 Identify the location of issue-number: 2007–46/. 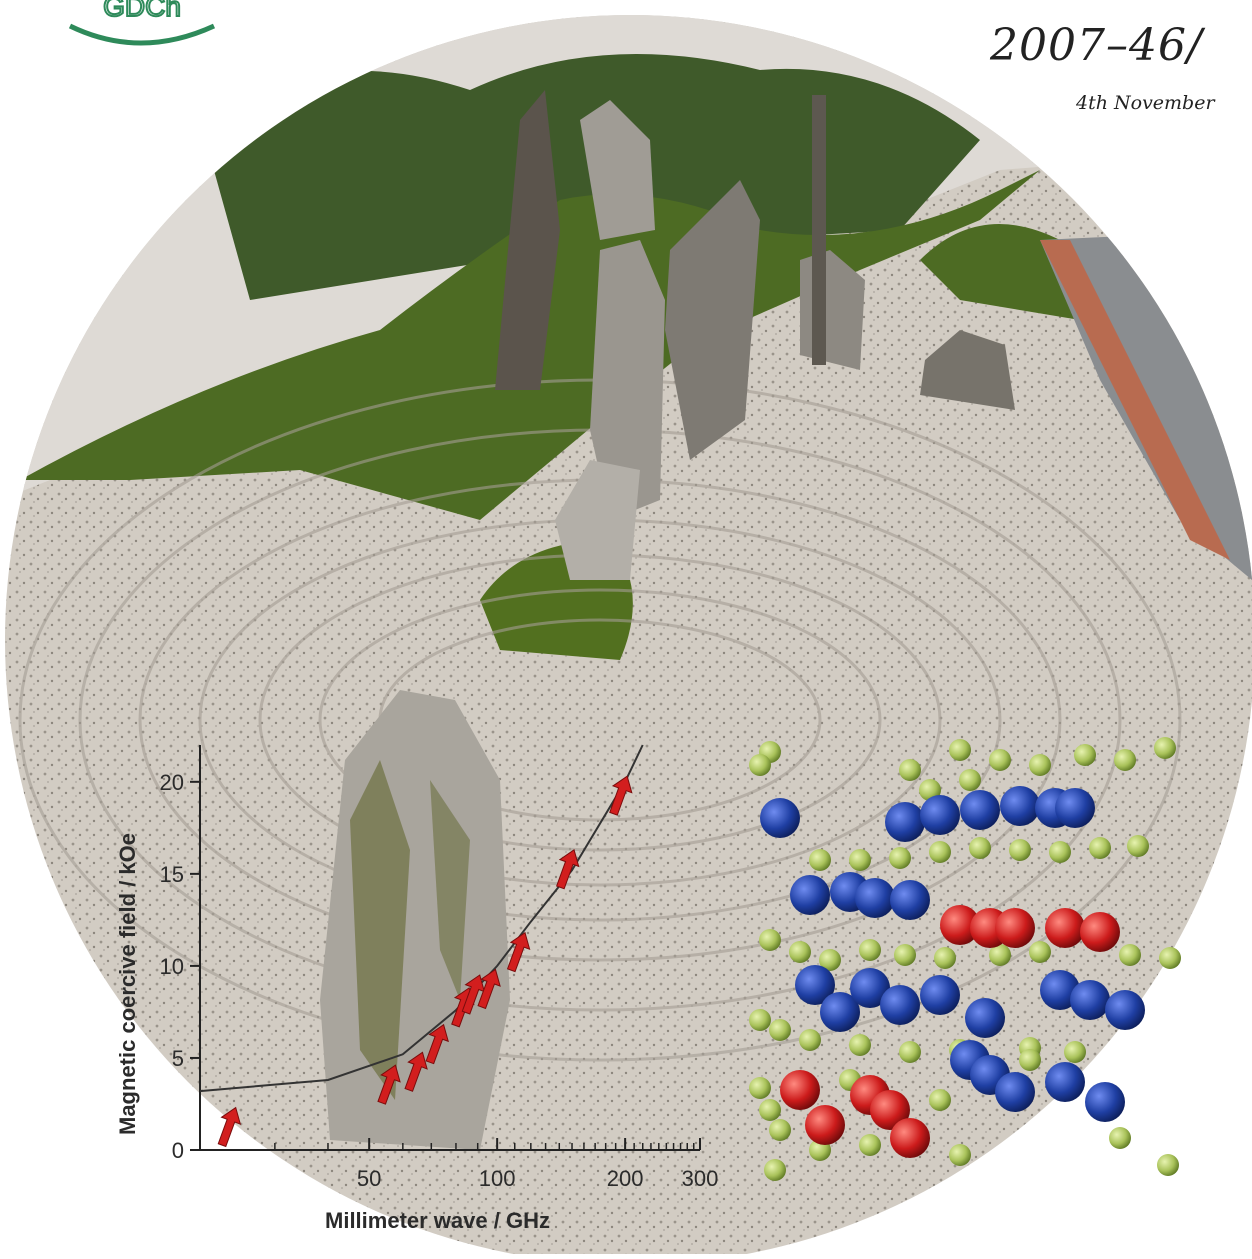
(1096, 45).